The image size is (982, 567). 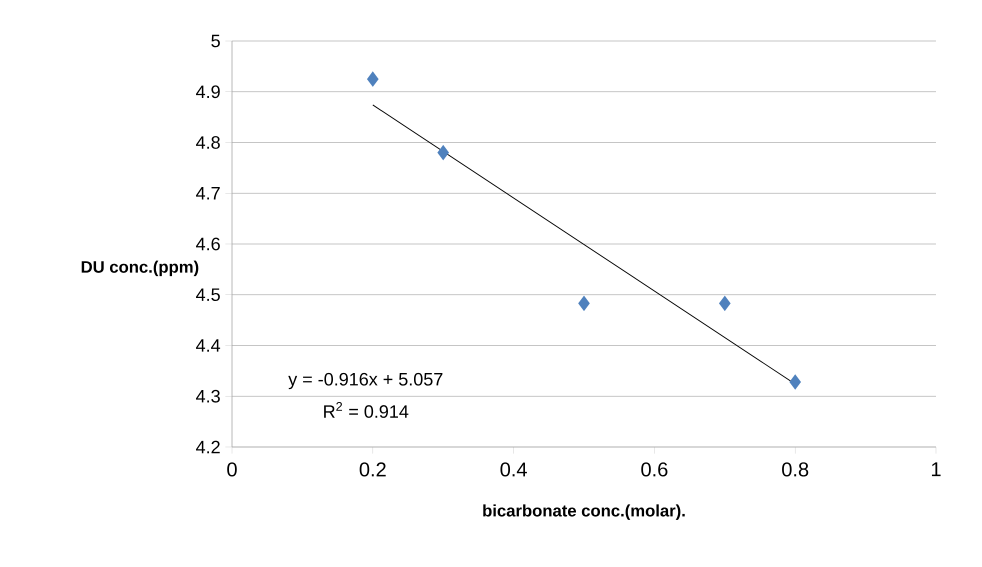 What do you see at coordinates (373, 469) in the screenshot?
I see `x-tick-label: 0.2` at bounding box center [373, 469].